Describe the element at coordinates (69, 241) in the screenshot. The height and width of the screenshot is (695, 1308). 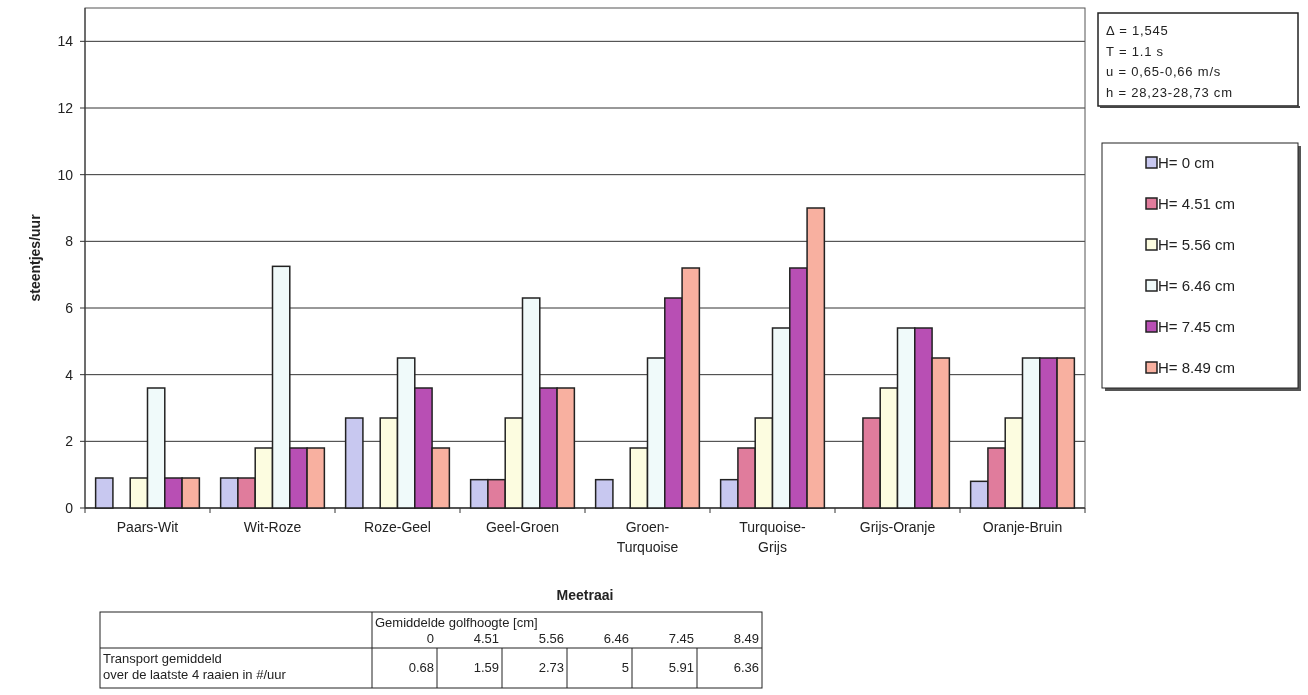
I see `y-tick-label: 8` at that location.